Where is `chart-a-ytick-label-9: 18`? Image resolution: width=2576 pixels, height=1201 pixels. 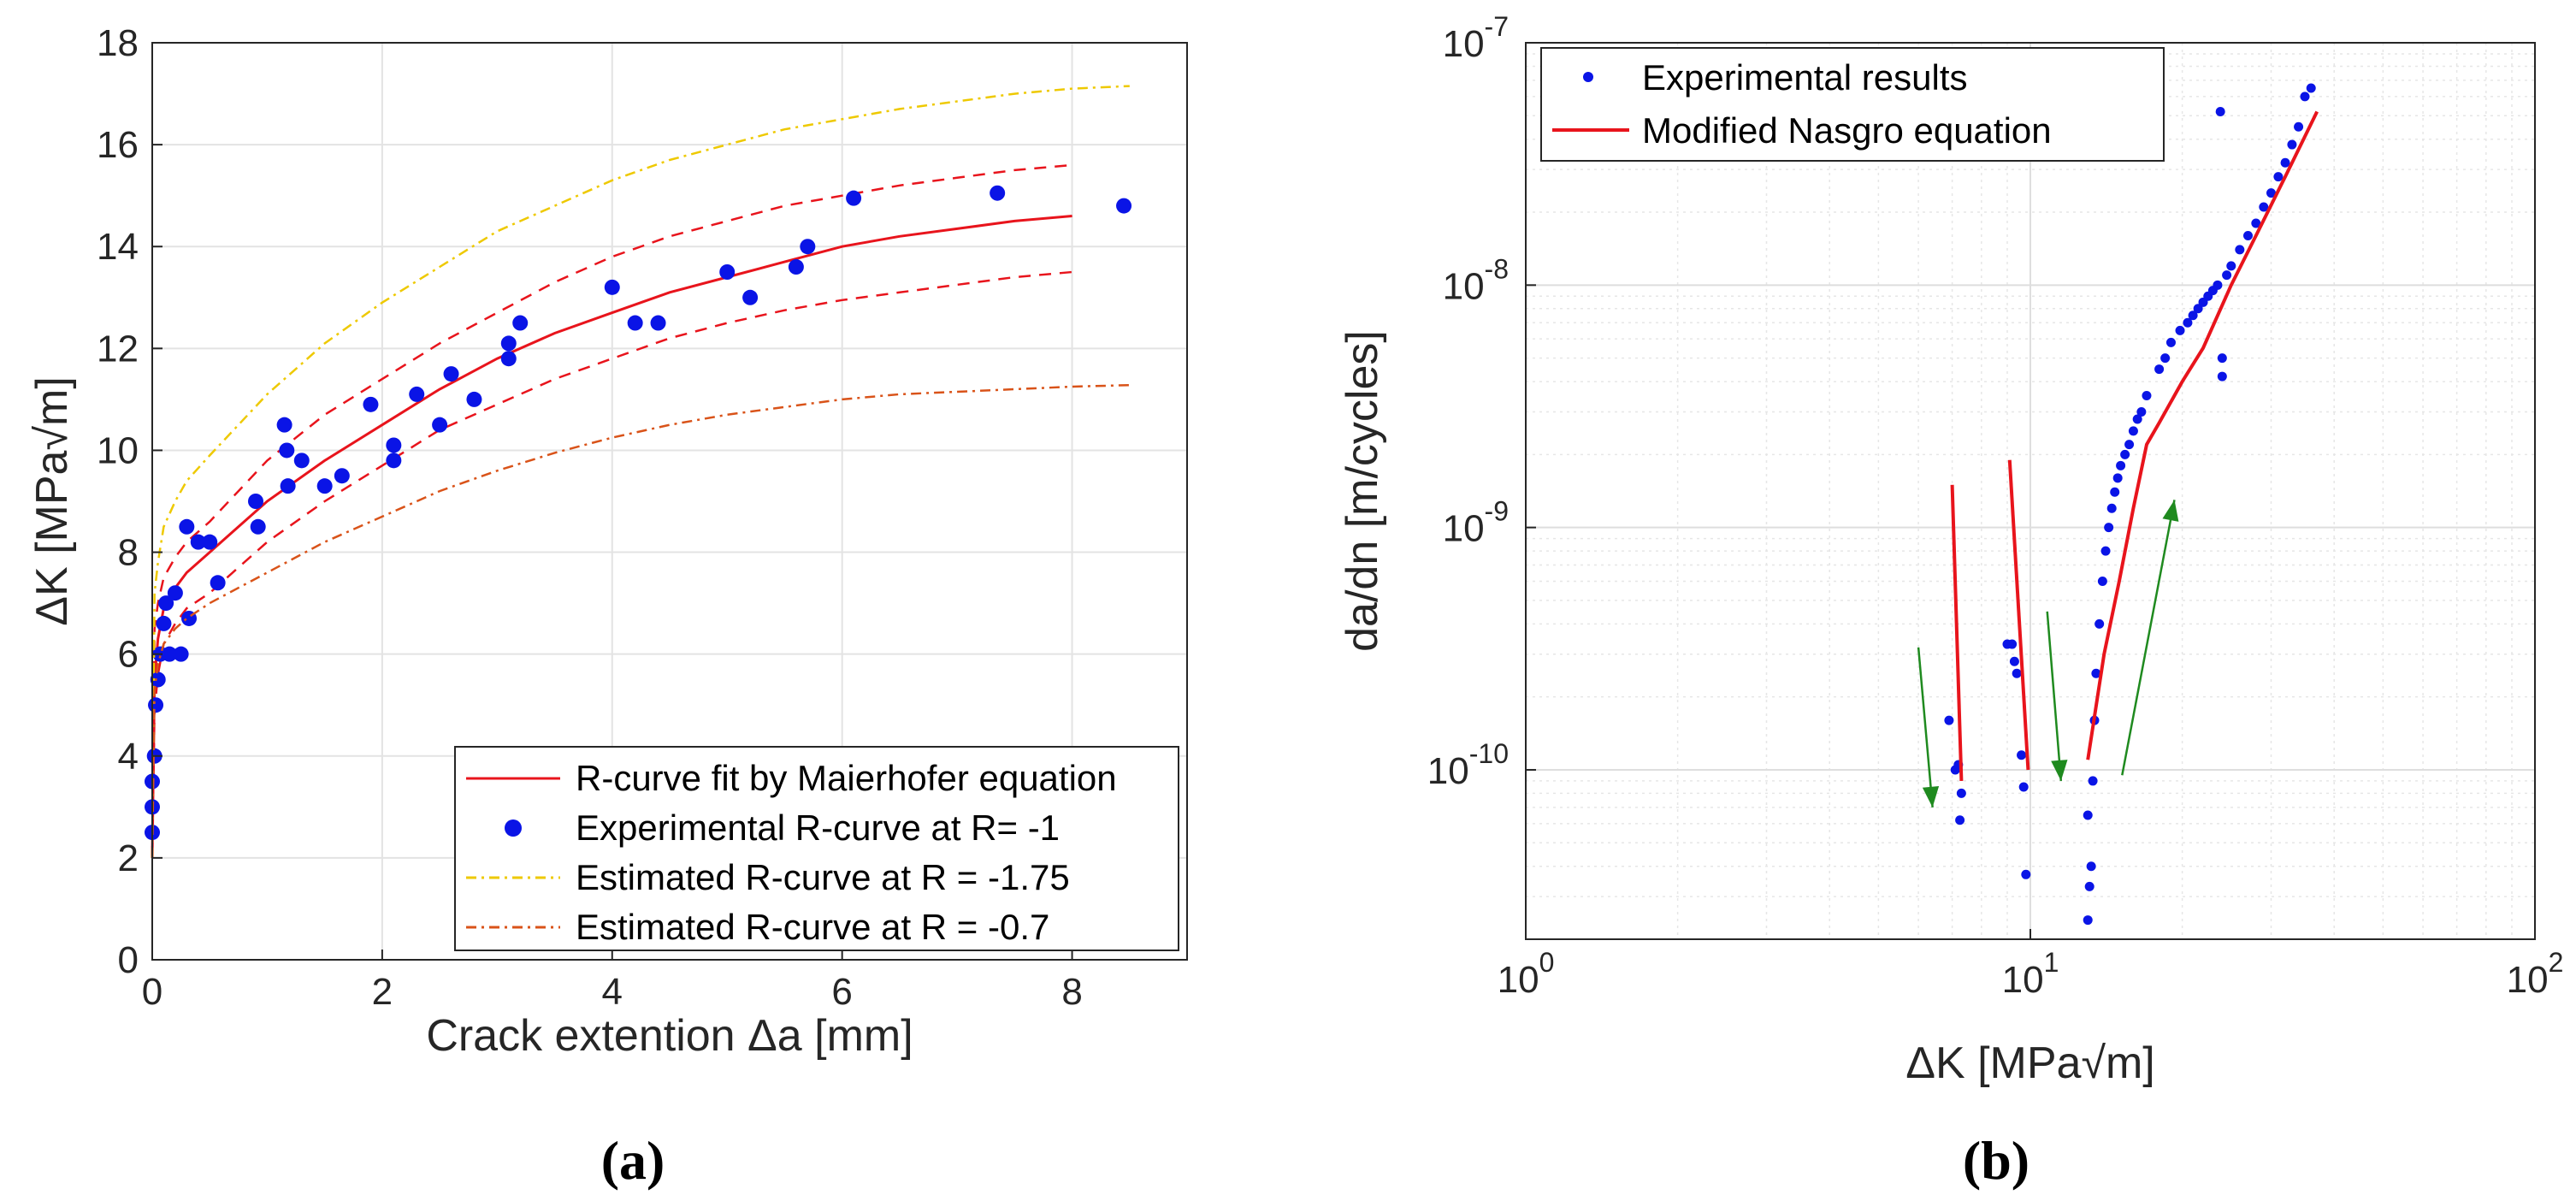
chart-a-ytick-label-9: 18 is located at coordinates (118, 43).